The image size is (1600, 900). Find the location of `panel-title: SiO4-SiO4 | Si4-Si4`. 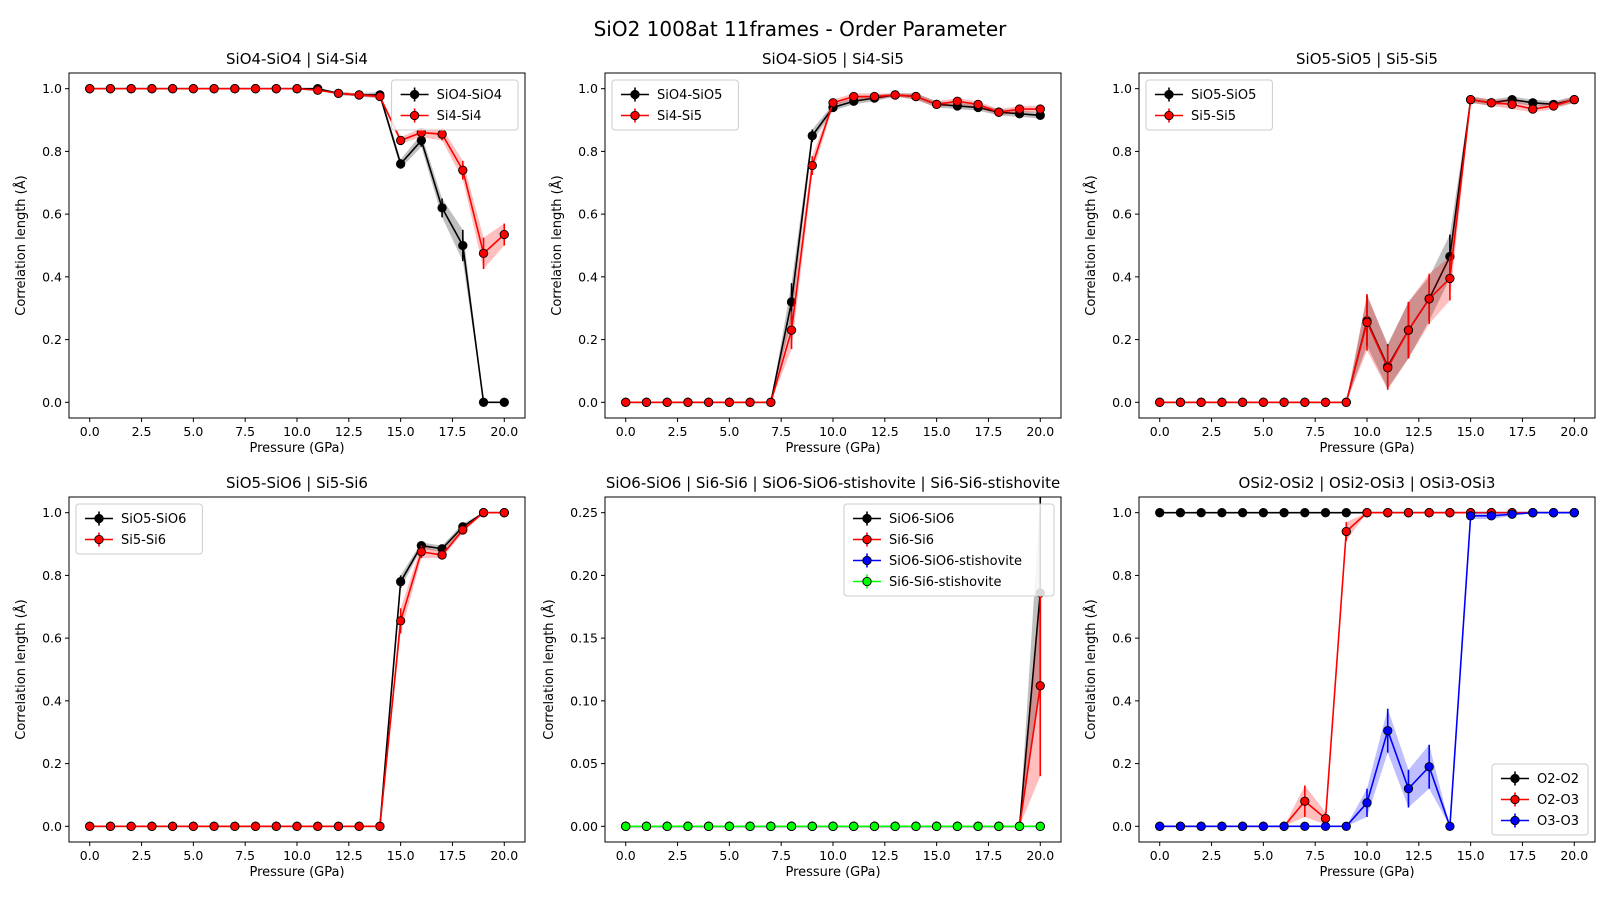

panel-title: SiO4-SiO4 | Si4-Si4 is located at coordinates (297, 59).